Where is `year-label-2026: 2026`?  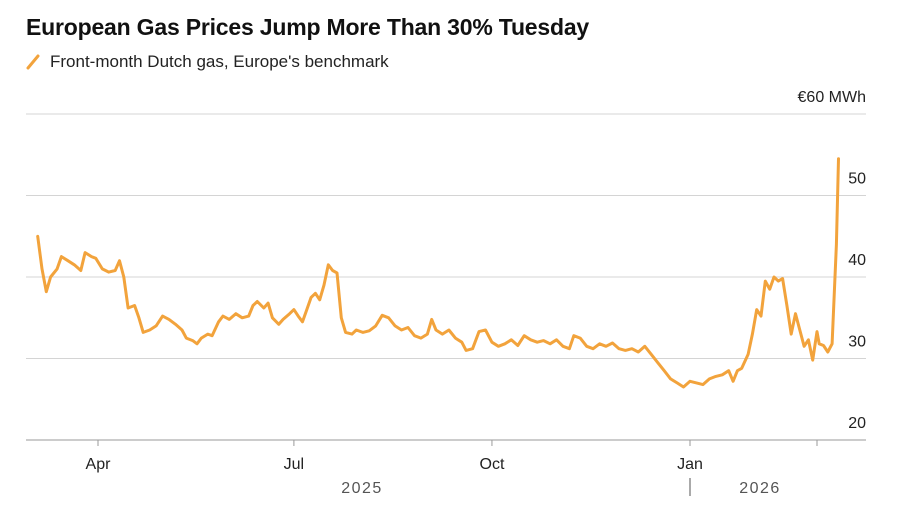 year-label-2026: 2026 is located at coordinates (760, 488).